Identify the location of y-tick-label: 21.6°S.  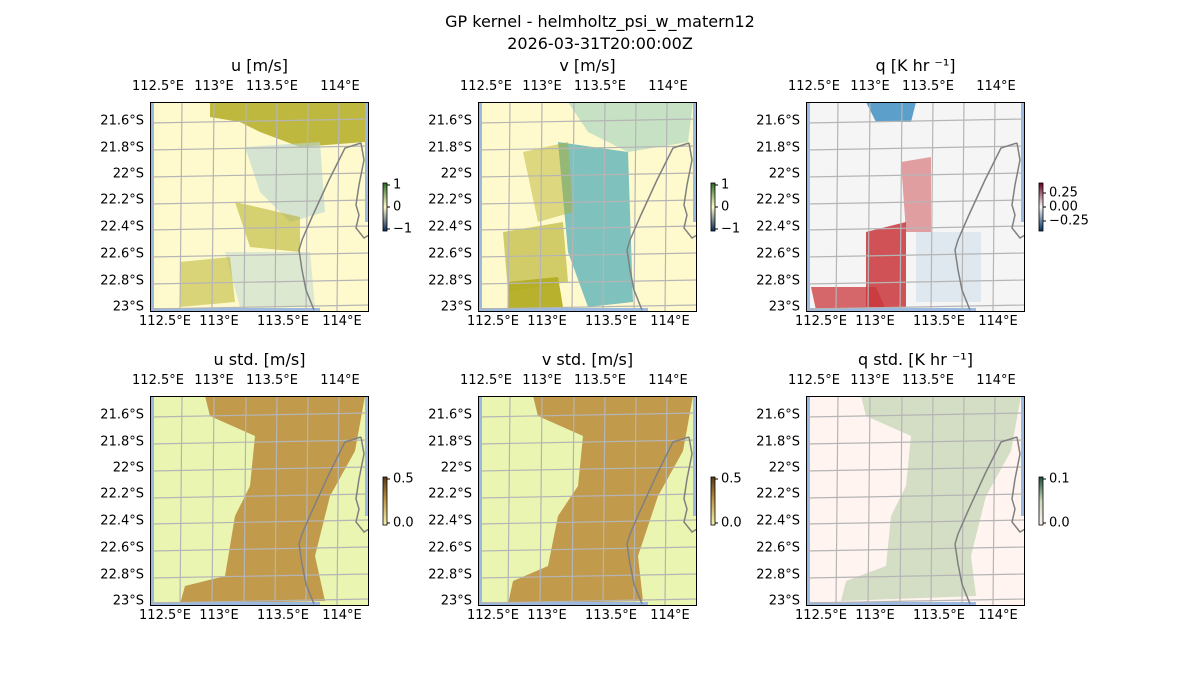
(122, 121).